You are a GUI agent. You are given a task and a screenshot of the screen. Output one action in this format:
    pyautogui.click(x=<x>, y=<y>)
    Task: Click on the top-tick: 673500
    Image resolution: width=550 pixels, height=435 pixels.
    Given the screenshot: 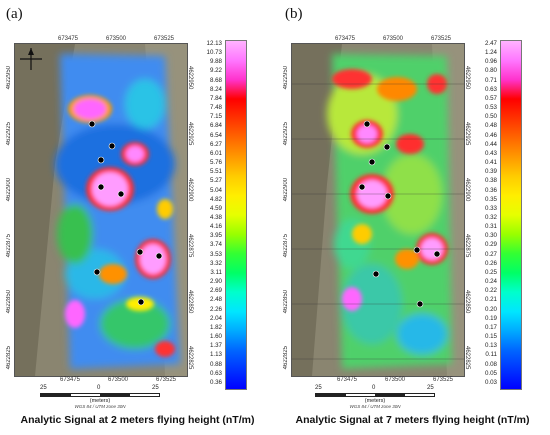 What is the action you would take?
    pyautogui.click(x=393, y=39)
    